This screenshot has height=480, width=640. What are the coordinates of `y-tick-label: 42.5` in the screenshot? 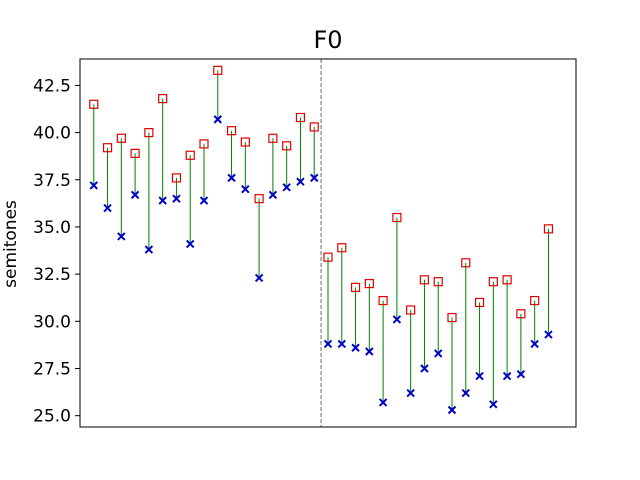 It's located at (52, 86).